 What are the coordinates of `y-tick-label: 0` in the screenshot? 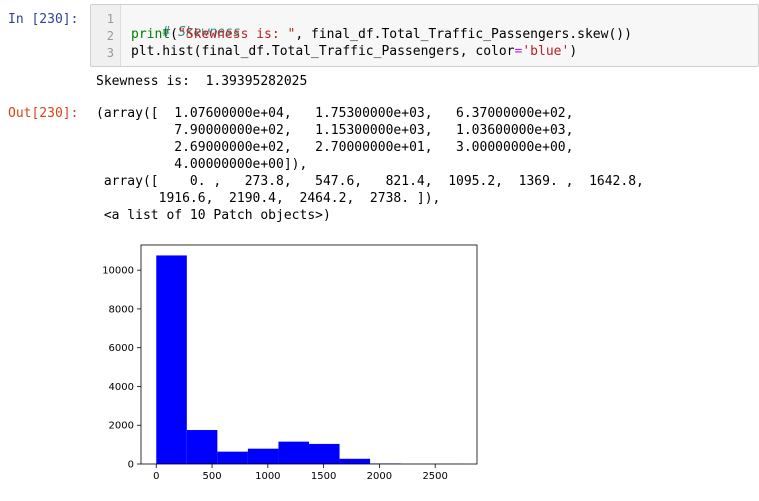 It's located at (131, 465).